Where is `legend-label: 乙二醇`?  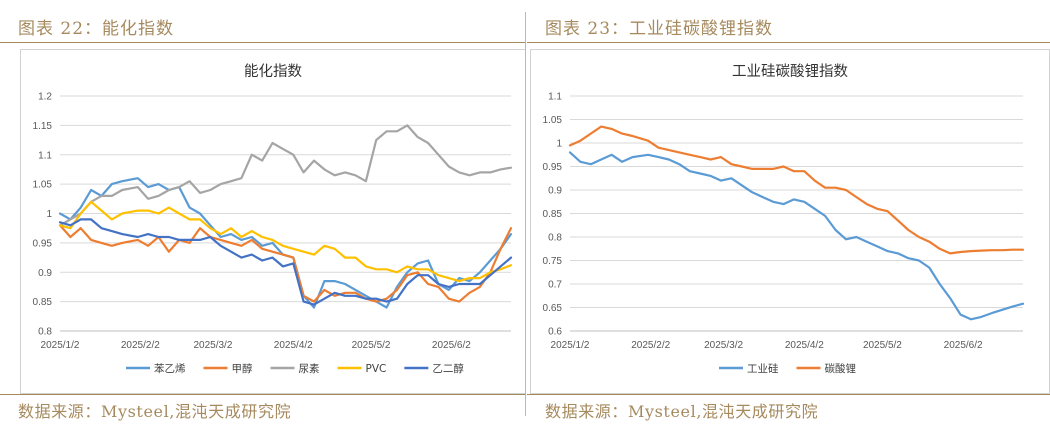 legend-label: 乙二醇 is located at coordinates (448, 368).